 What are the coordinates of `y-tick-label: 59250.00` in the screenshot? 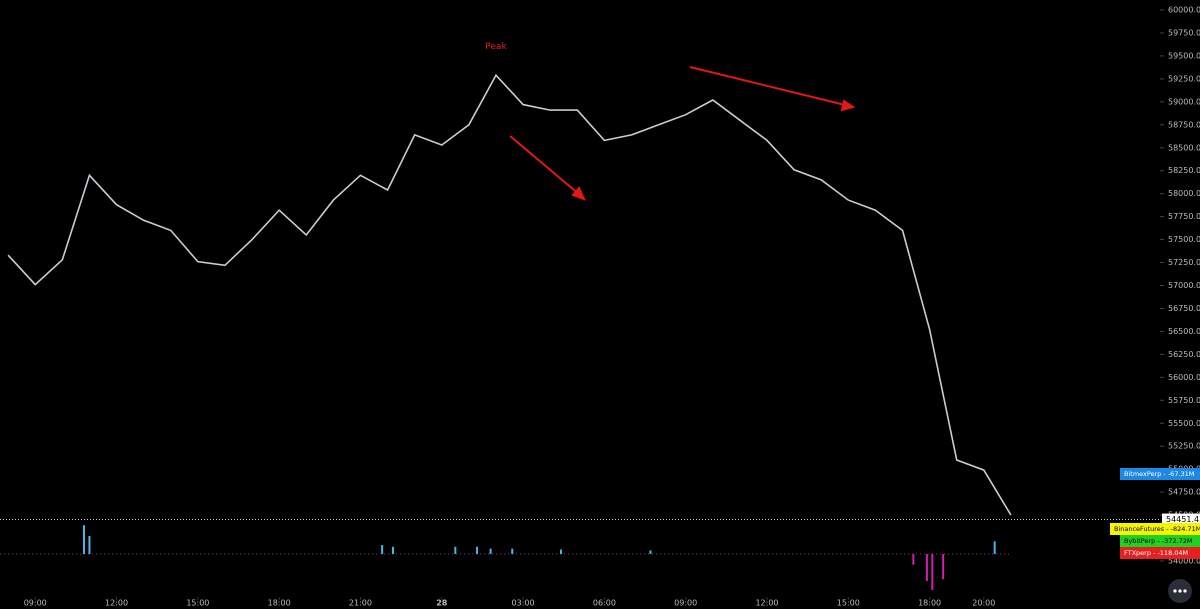 It's located at (1184, 78).